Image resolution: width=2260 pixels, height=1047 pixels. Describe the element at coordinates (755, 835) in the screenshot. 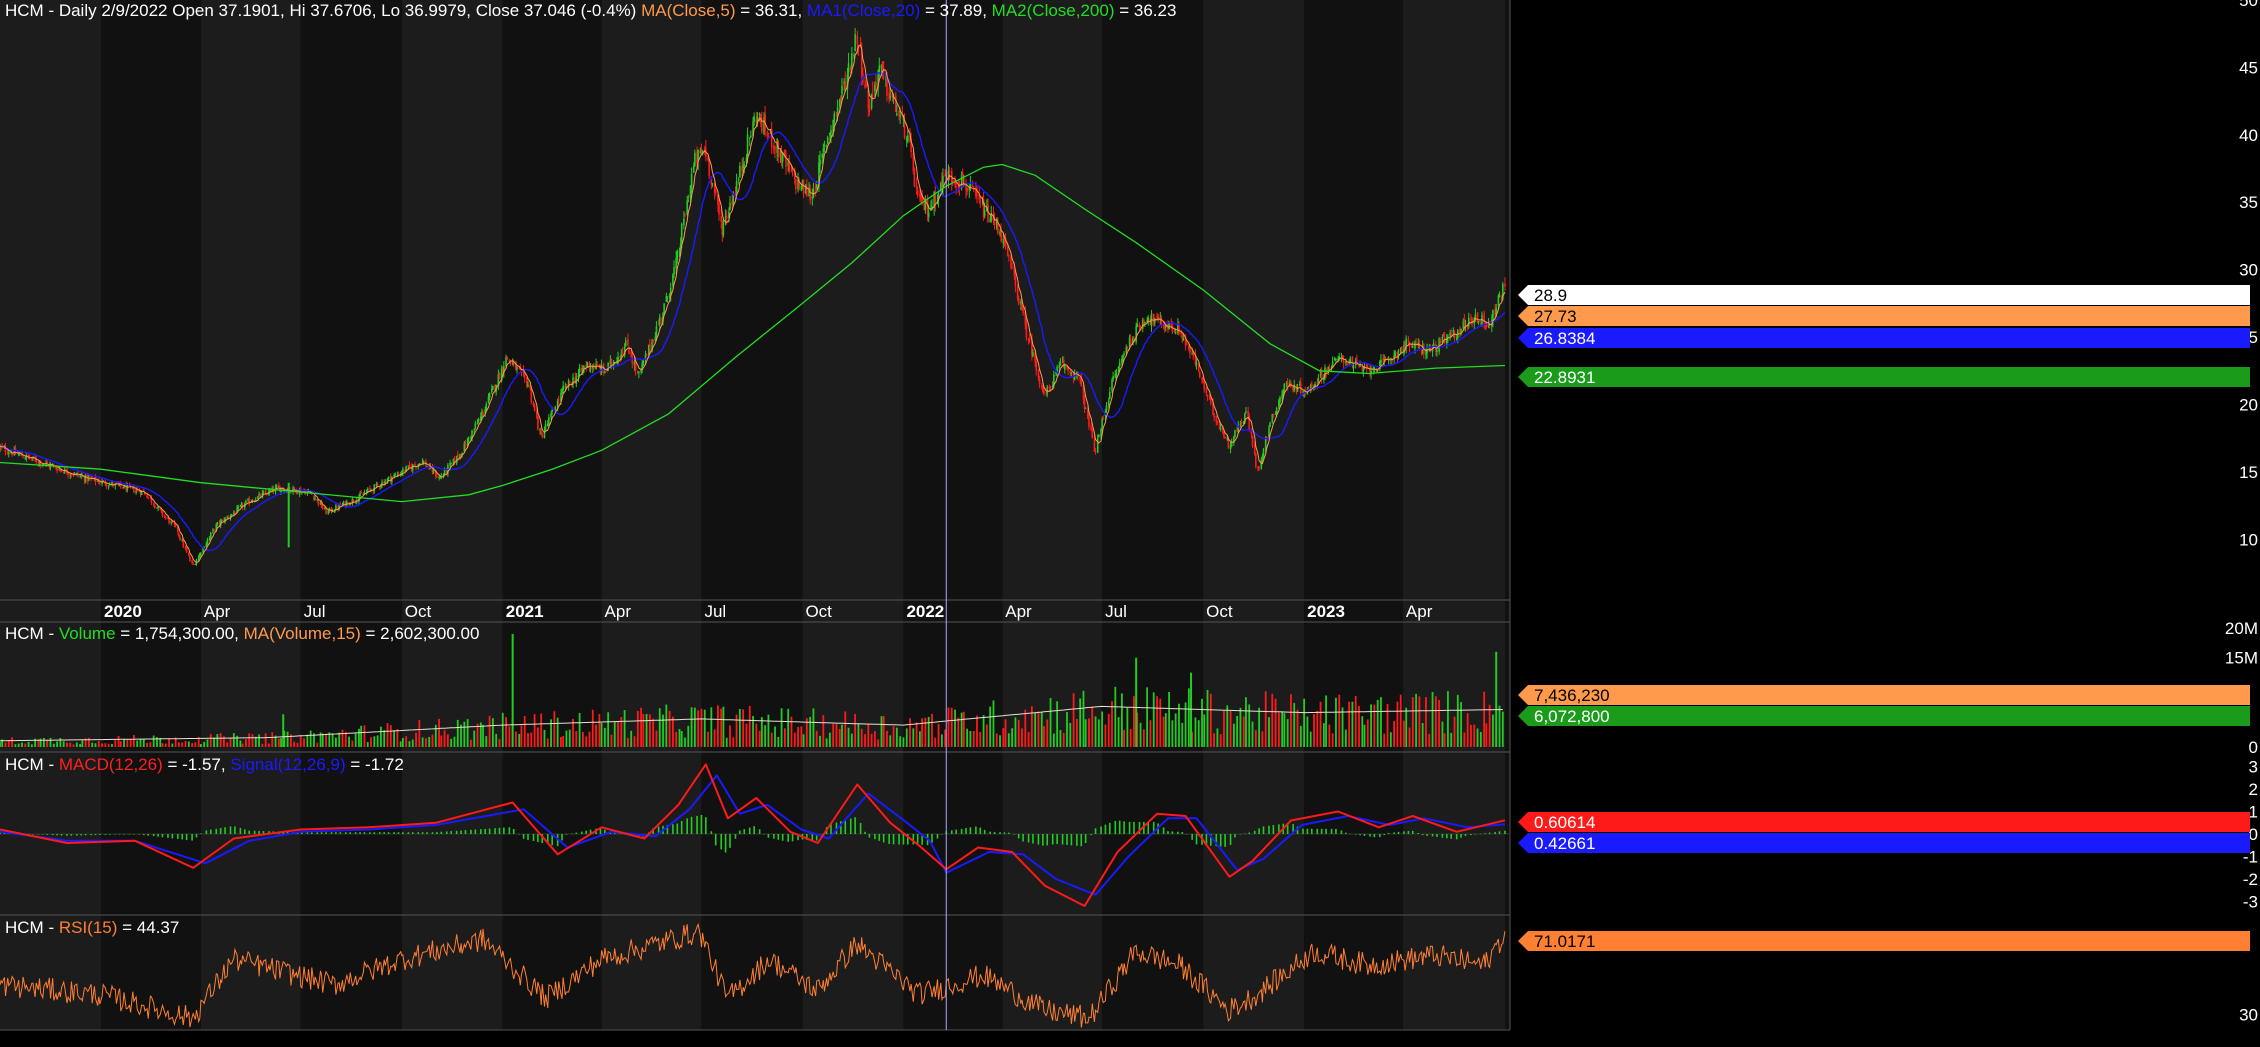

I see `macd-panel` at that location.